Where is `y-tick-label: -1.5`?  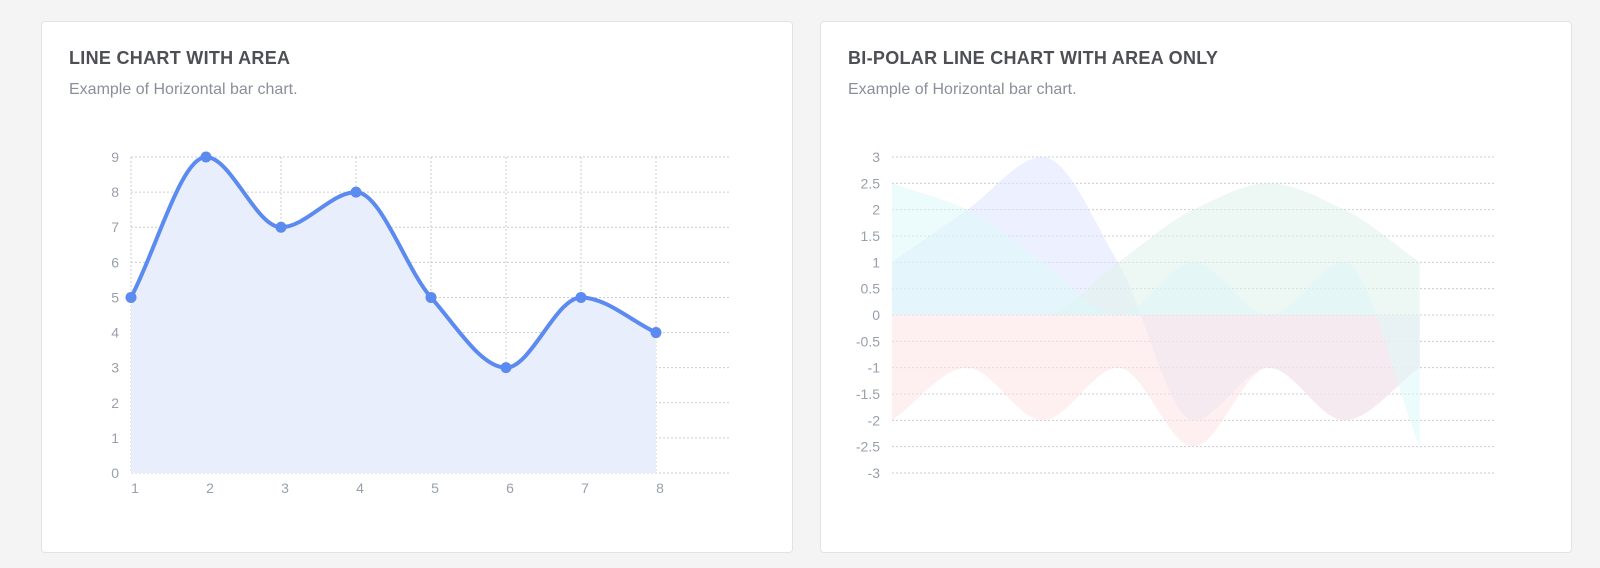 y-tick-label: -1.5 is located at coordinates (868, 394).